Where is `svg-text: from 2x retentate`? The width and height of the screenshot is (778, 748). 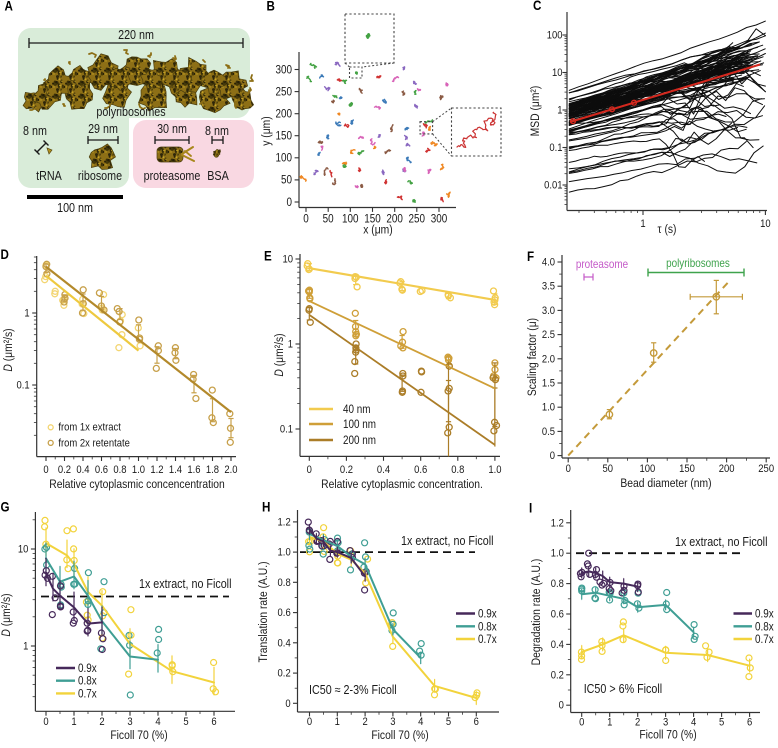 svg-text: from 2x retentate is located at coordinates (94, 444).